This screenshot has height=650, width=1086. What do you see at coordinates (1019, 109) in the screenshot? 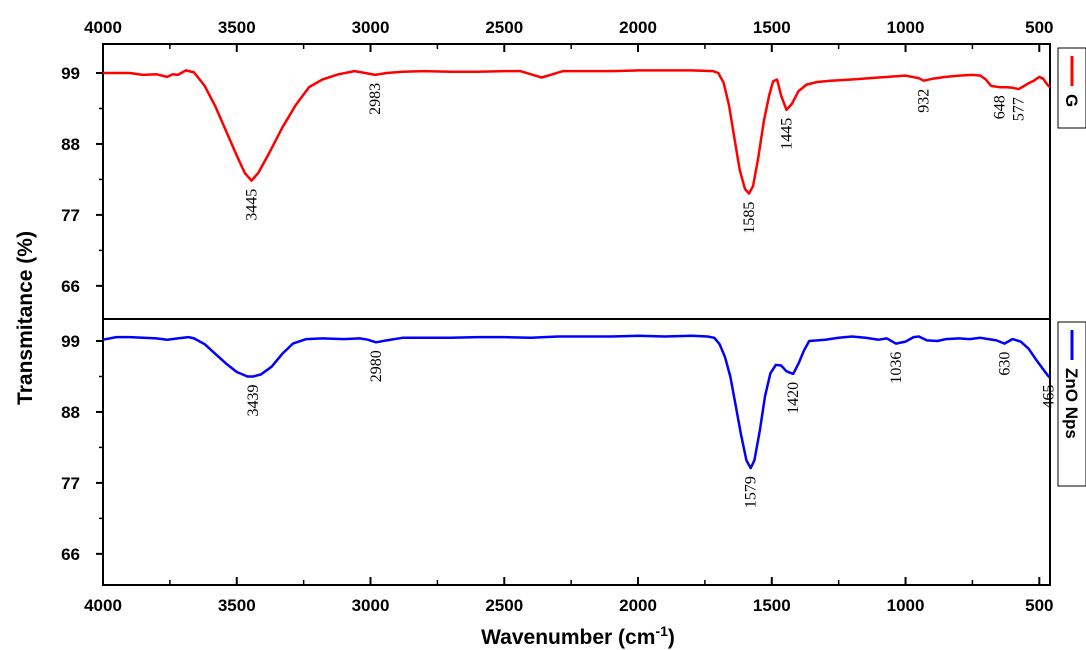
I see `peak-label: 577` at bounding box center [1019, 109].